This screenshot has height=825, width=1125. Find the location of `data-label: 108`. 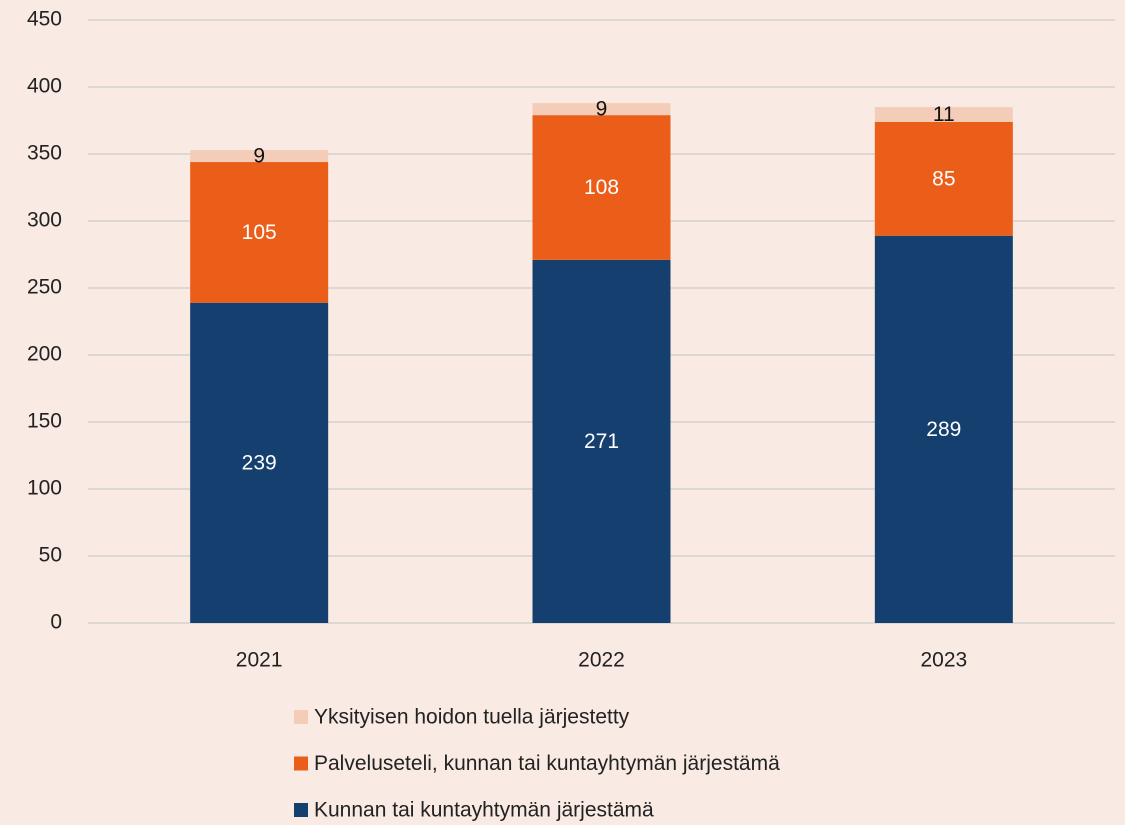

data-label: 108 is located at coordinates (601, 187).